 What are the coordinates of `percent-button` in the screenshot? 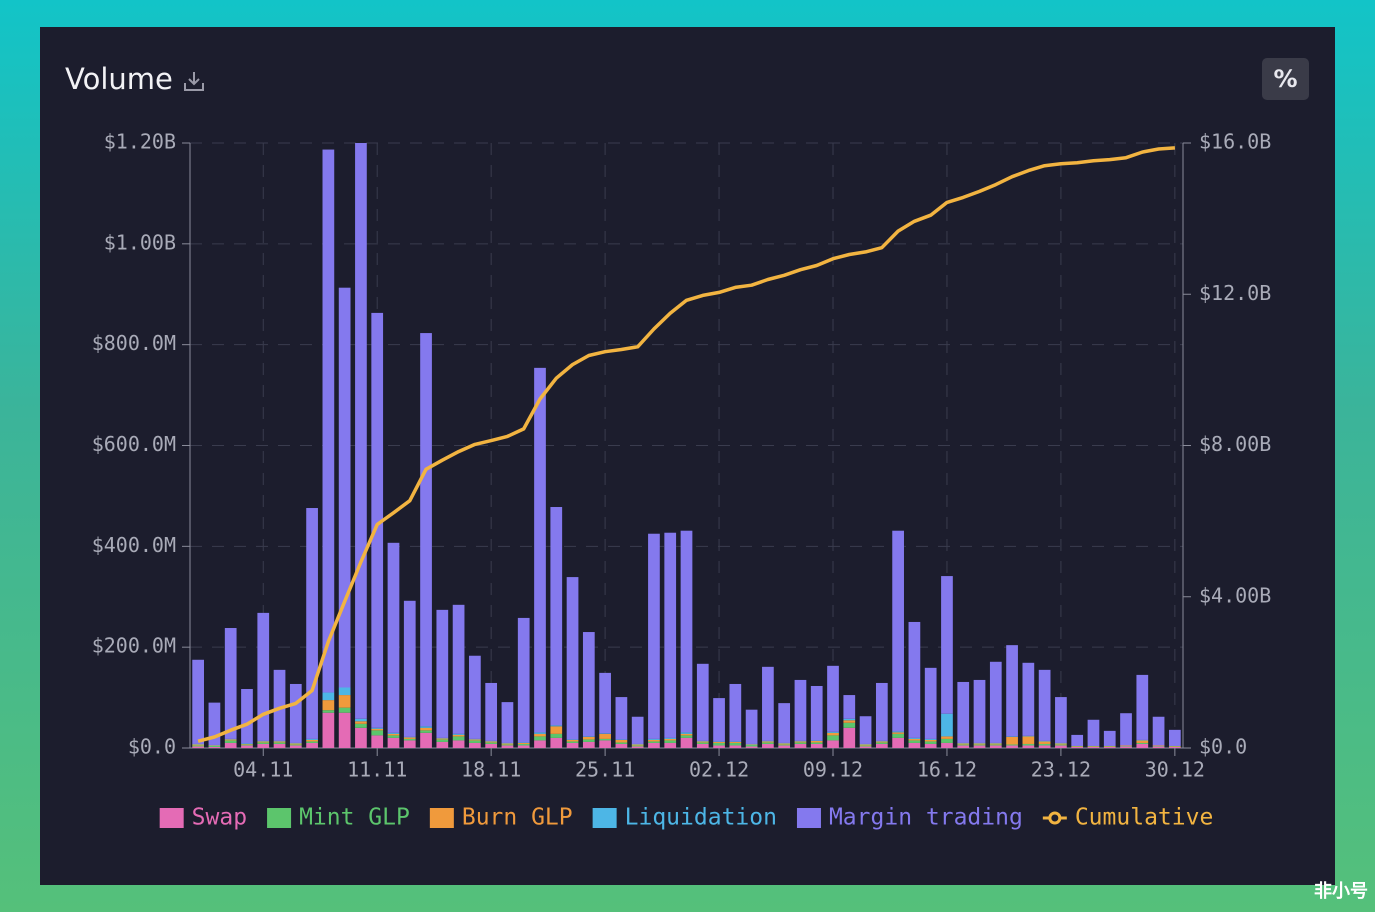 It's located at (1285, 79).